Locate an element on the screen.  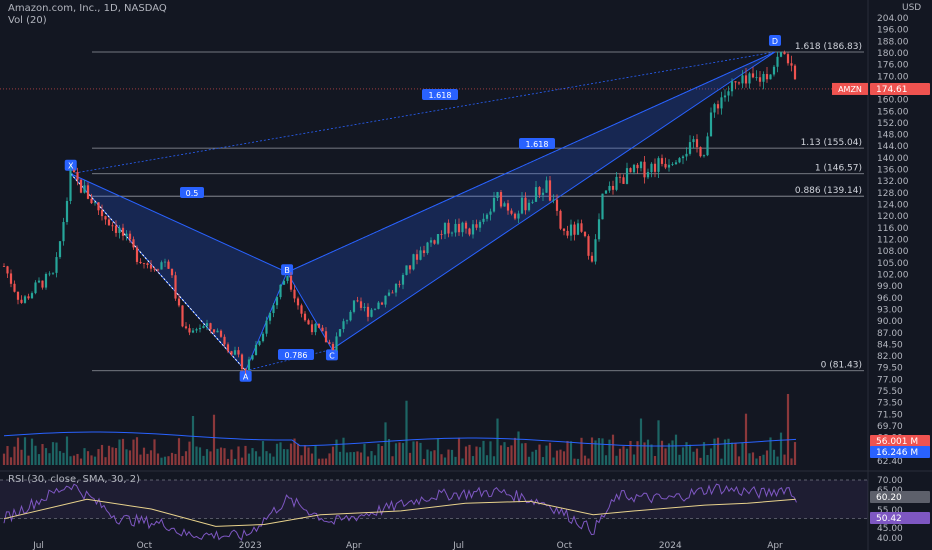
volume-ma-badge: 16.246 M is located at coordinates (900, 452).